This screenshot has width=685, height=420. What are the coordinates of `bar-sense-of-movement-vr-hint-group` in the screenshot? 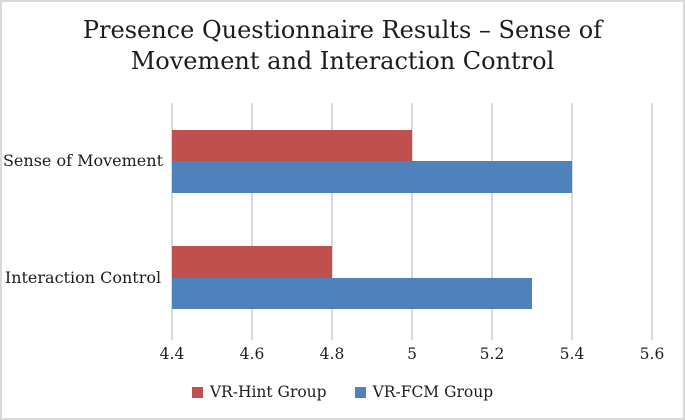 It's located at (292, 145).